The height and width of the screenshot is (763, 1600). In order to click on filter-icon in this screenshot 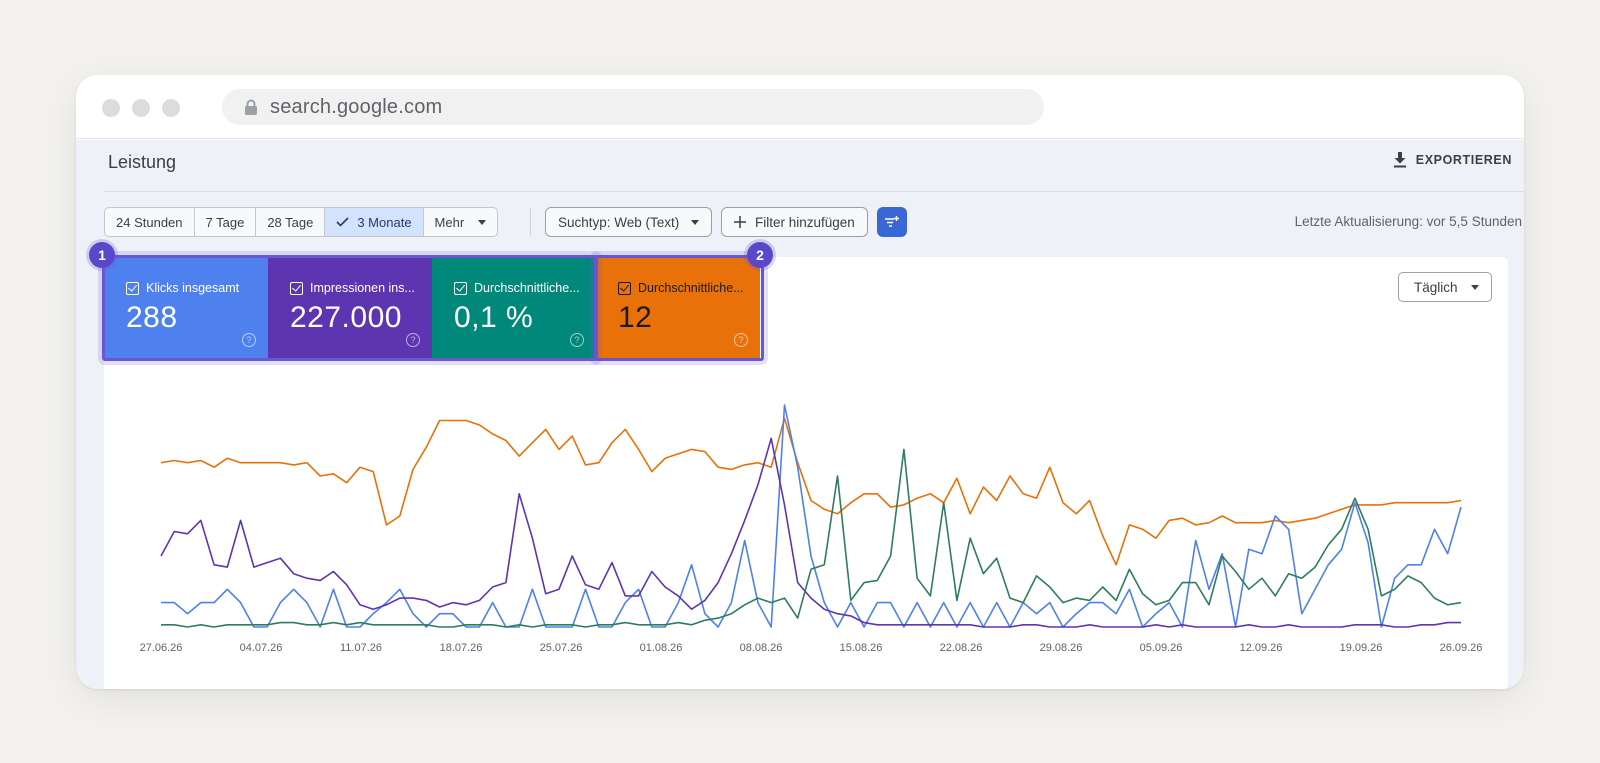, I will do `click(892, 221)`.